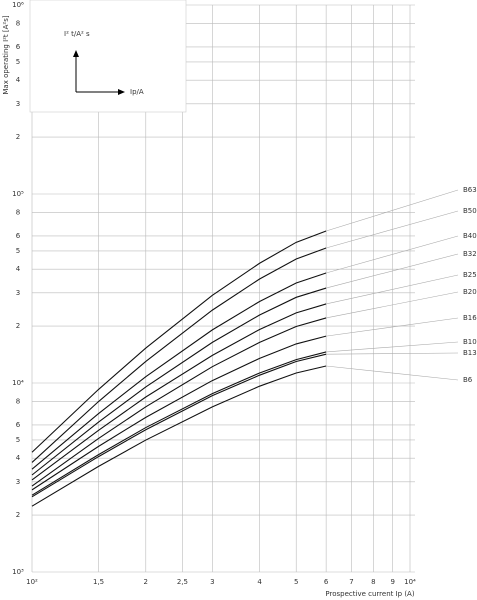 This screenshot has height=600, width=477. Describe the element at coordinates (182, 582) in the screenshot. I see `x-tick-label: 2,5` at that location.